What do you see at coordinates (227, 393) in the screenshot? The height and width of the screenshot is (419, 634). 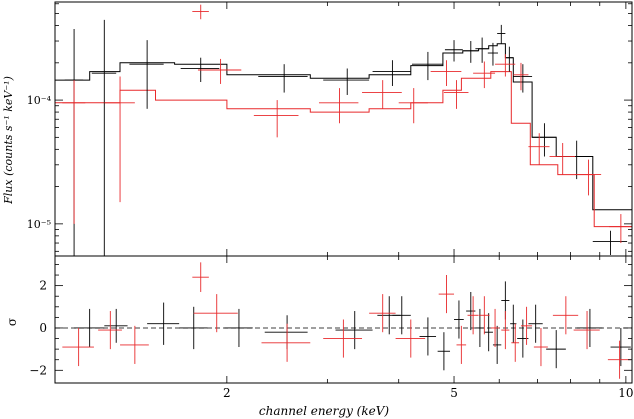 I see `x-tick-label-2: 2` at bounding box center [227, 393].